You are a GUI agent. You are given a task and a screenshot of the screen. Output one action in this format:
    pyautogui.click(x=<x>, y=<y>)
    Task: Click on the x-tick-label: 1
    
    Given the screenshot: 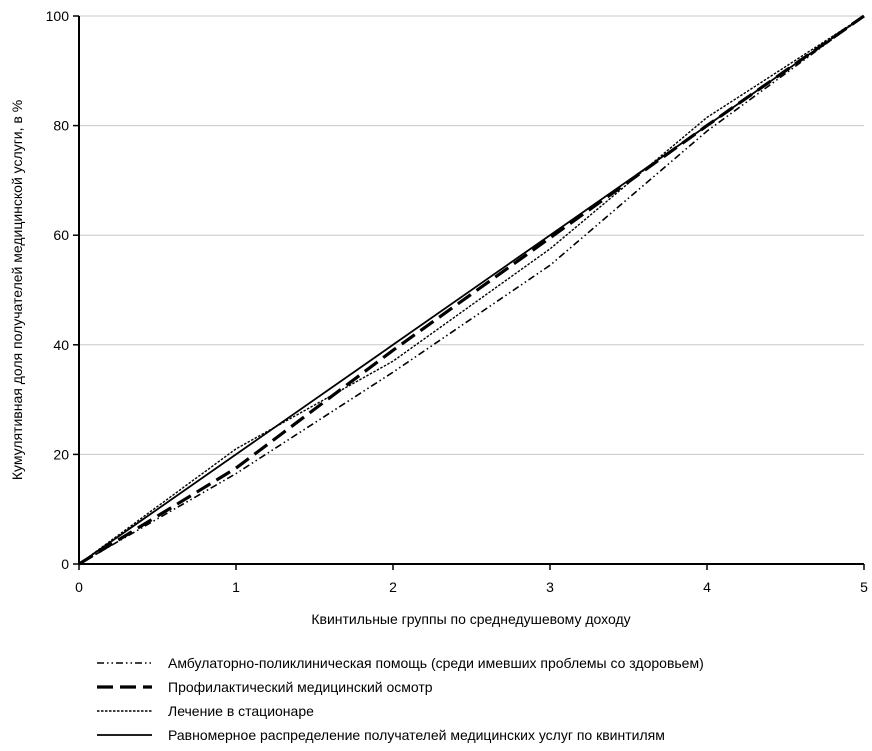 What is the action you would take?
    pyautogui.click(x=236, y=587)
    